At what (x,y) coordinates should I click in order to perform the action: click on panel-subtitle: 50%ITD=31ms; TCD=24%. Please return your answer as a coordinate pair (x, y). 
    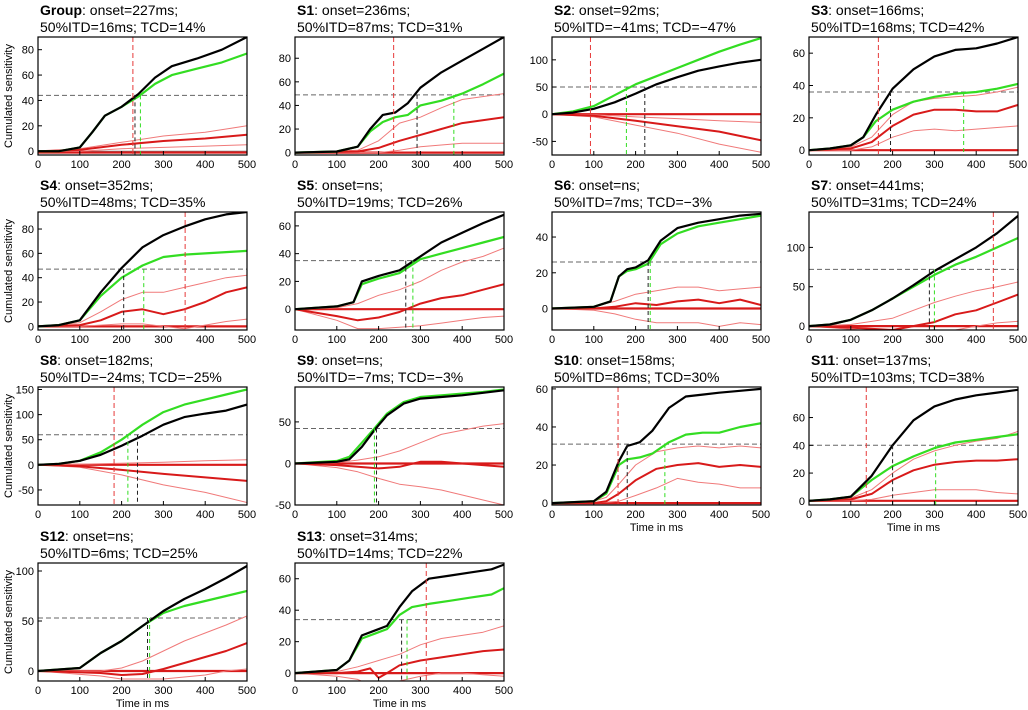
    Looking at the image, I should click on (893, 202).